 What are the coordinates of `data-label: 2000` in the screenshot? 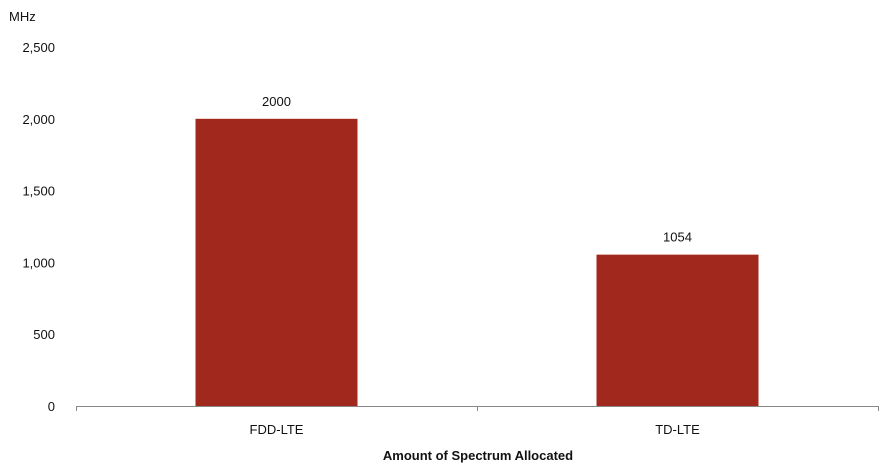 It's located at (276, 101).